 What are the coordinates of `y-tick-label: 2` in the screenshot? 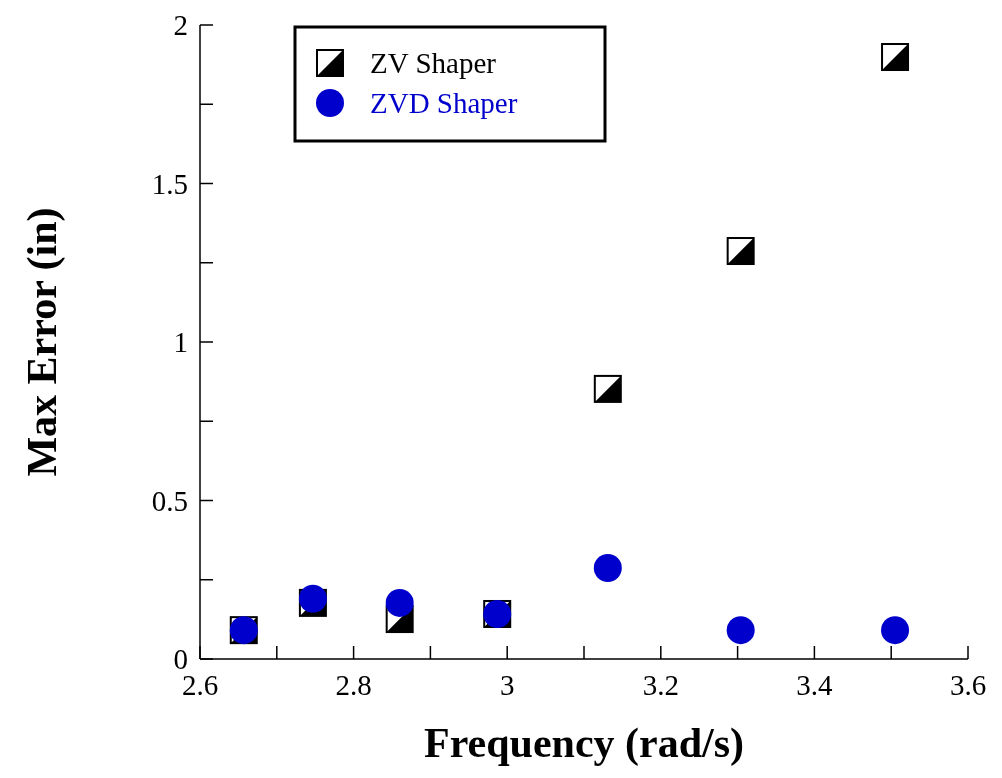 It's located at (180, 25).